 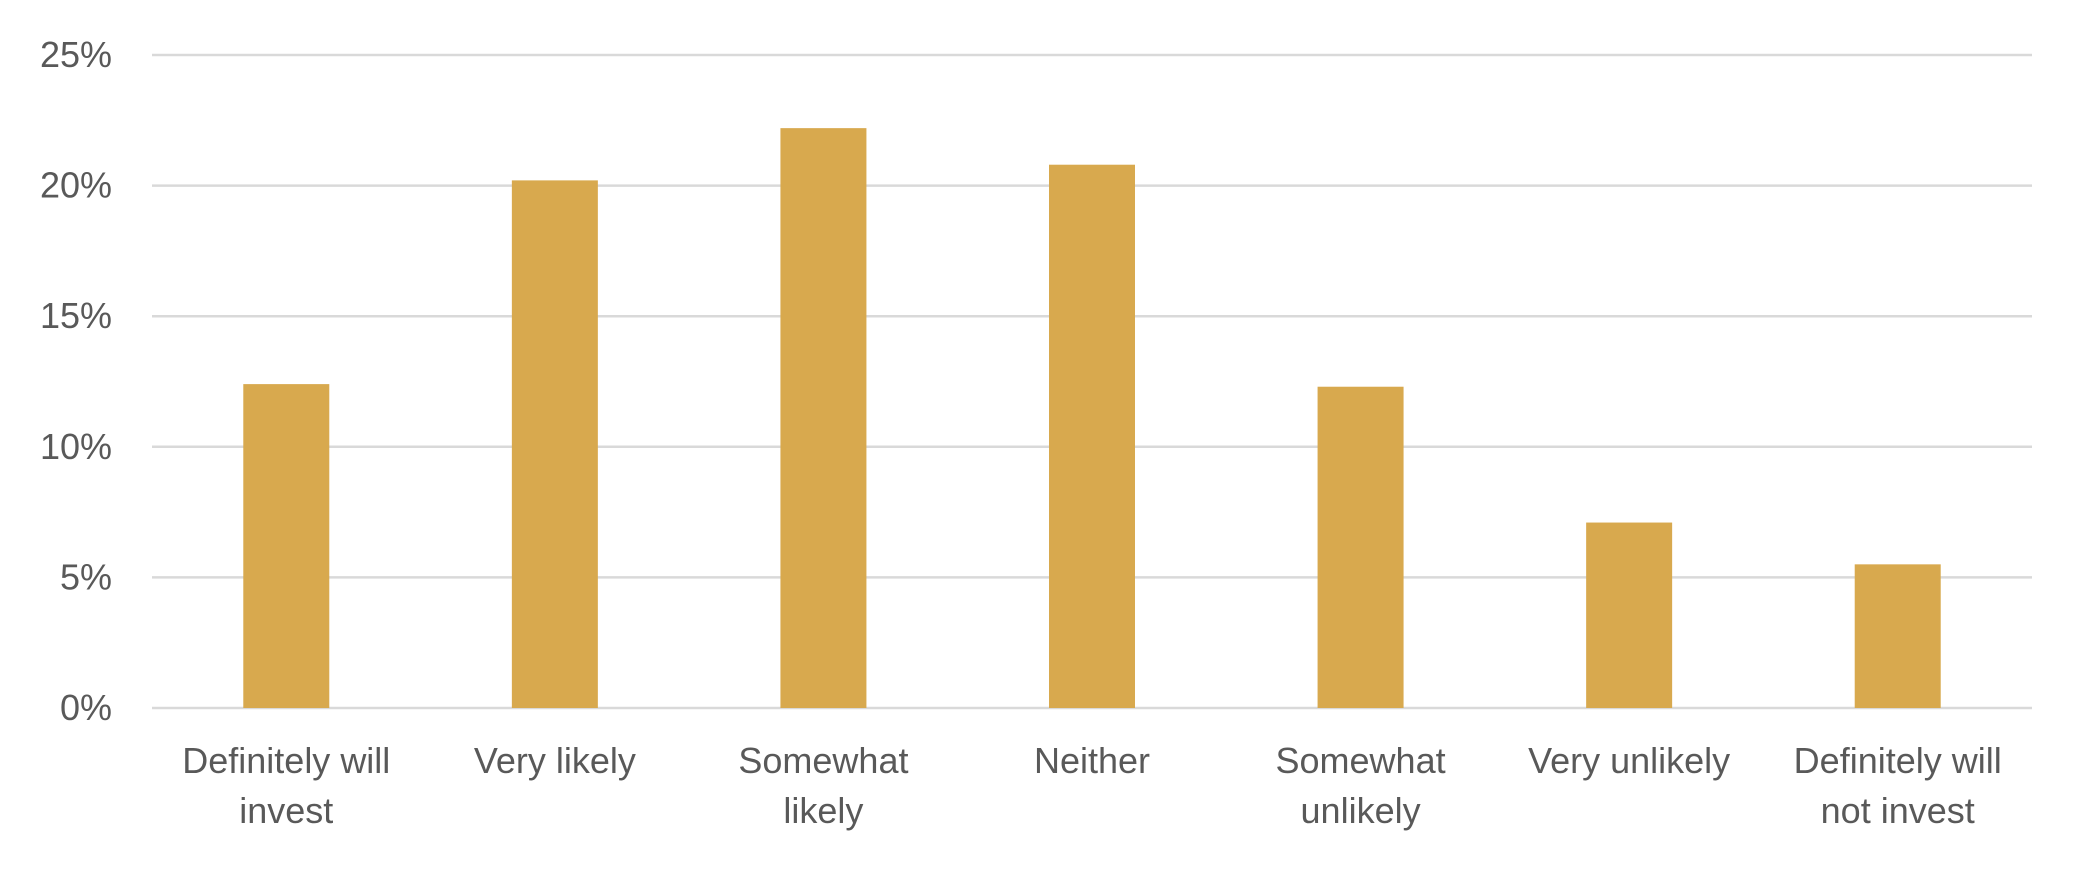 What do you see at coordinates (76, 315) in the screenshot?
I see `y-tick-label: 15%` at bounding box center [76, 315].